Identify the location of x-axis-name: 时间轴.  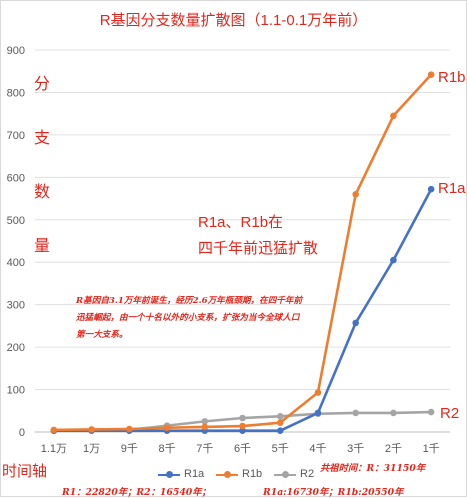
(25, 471).